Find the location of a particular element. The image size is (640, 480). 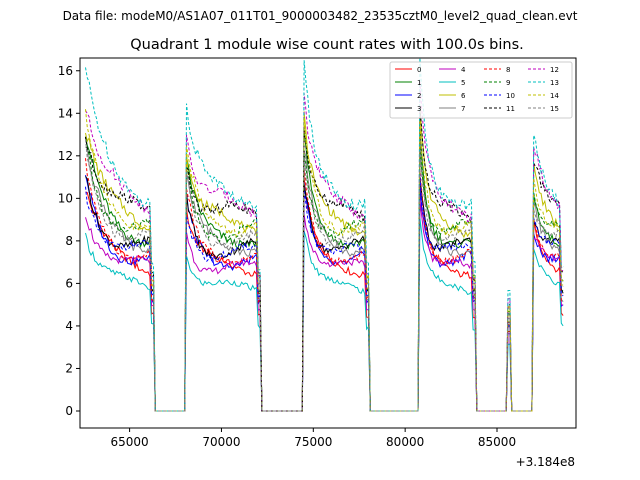

x-tick-label: 75000 is located at coordinates (313, 442).